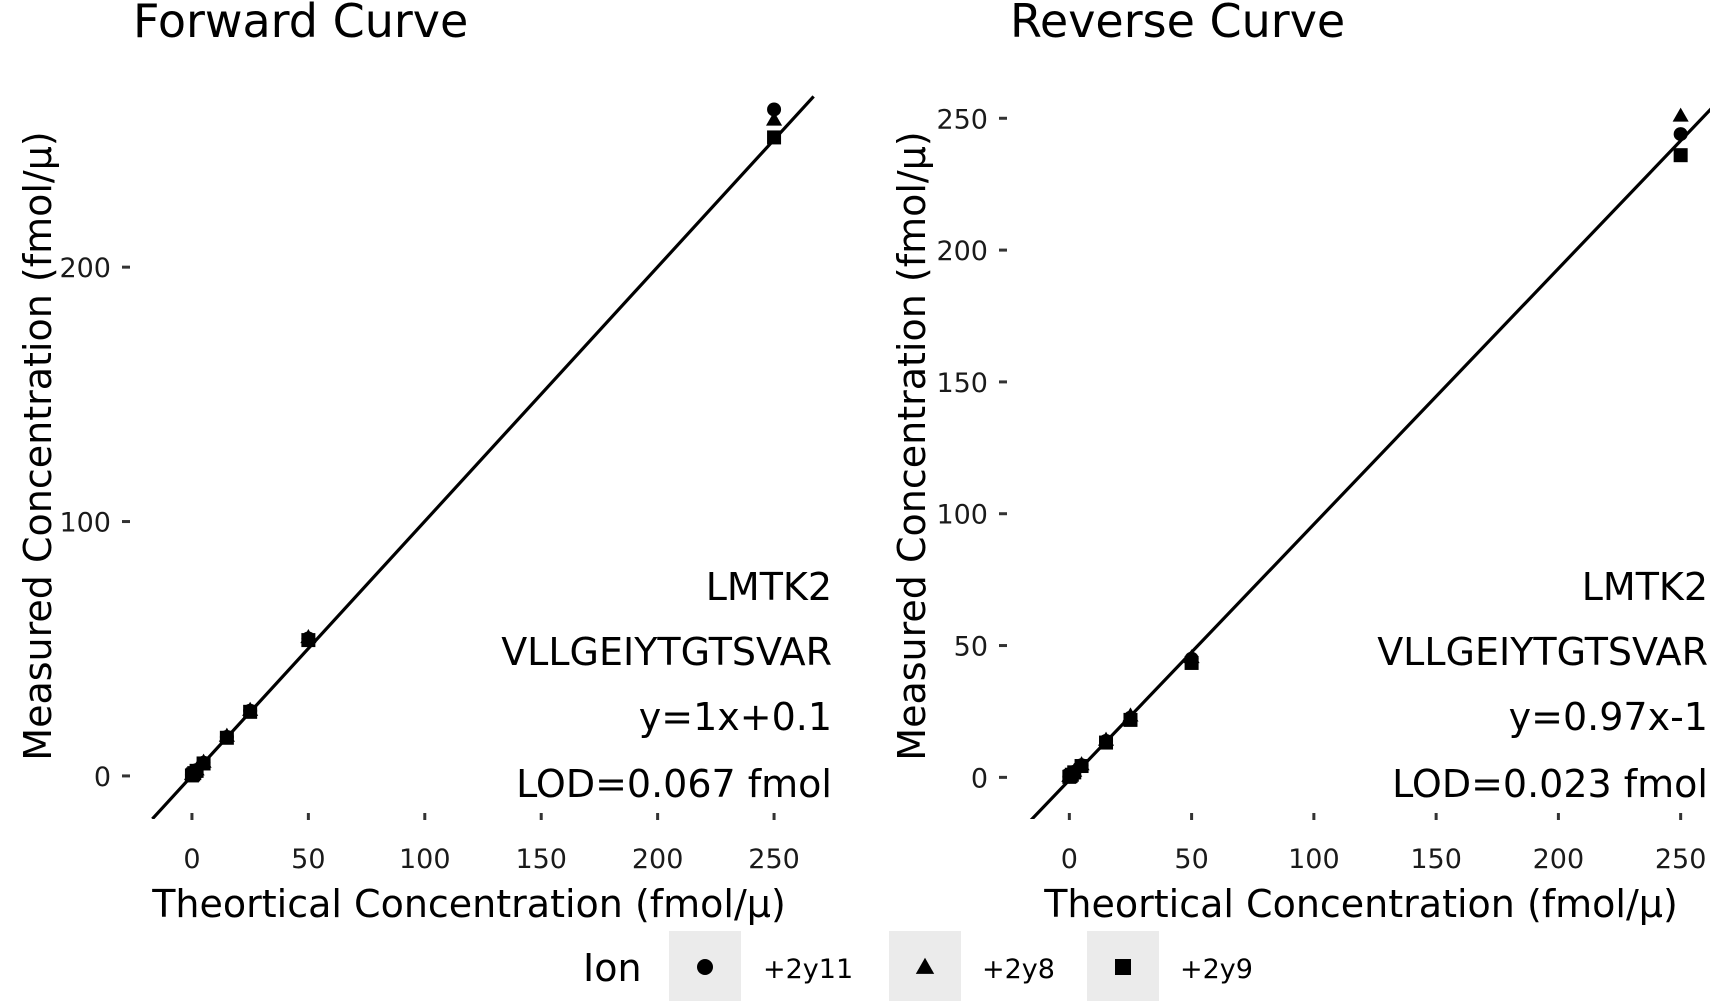  I want to click on annotation-line: LOD=0.067 fmol, so click(674, 784).